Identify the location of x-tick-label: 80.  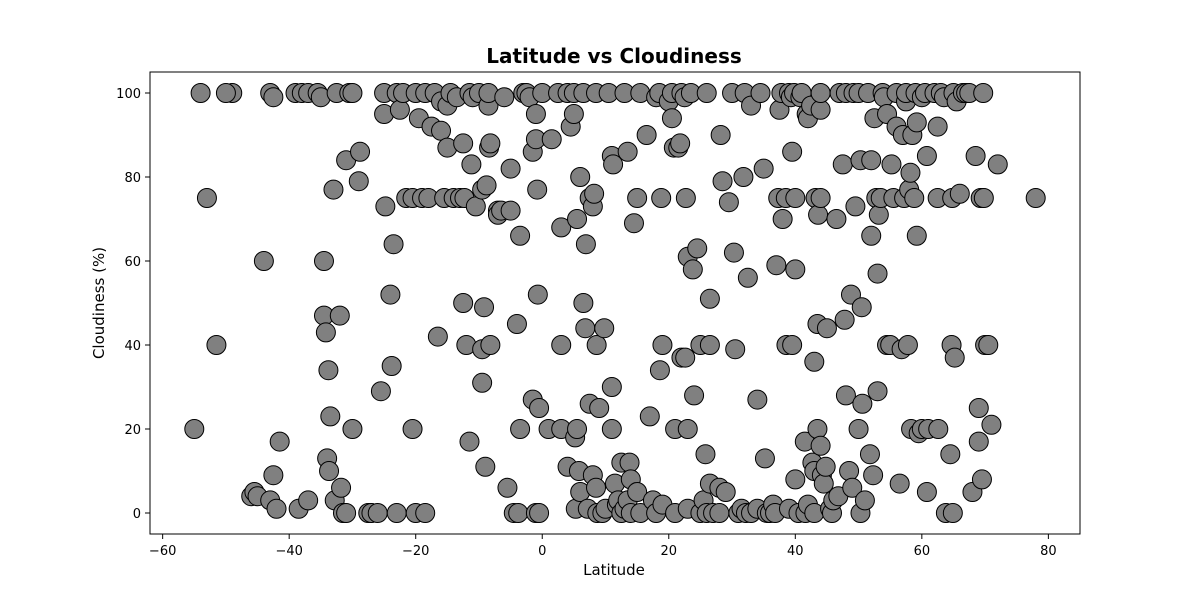
(1048, 551).